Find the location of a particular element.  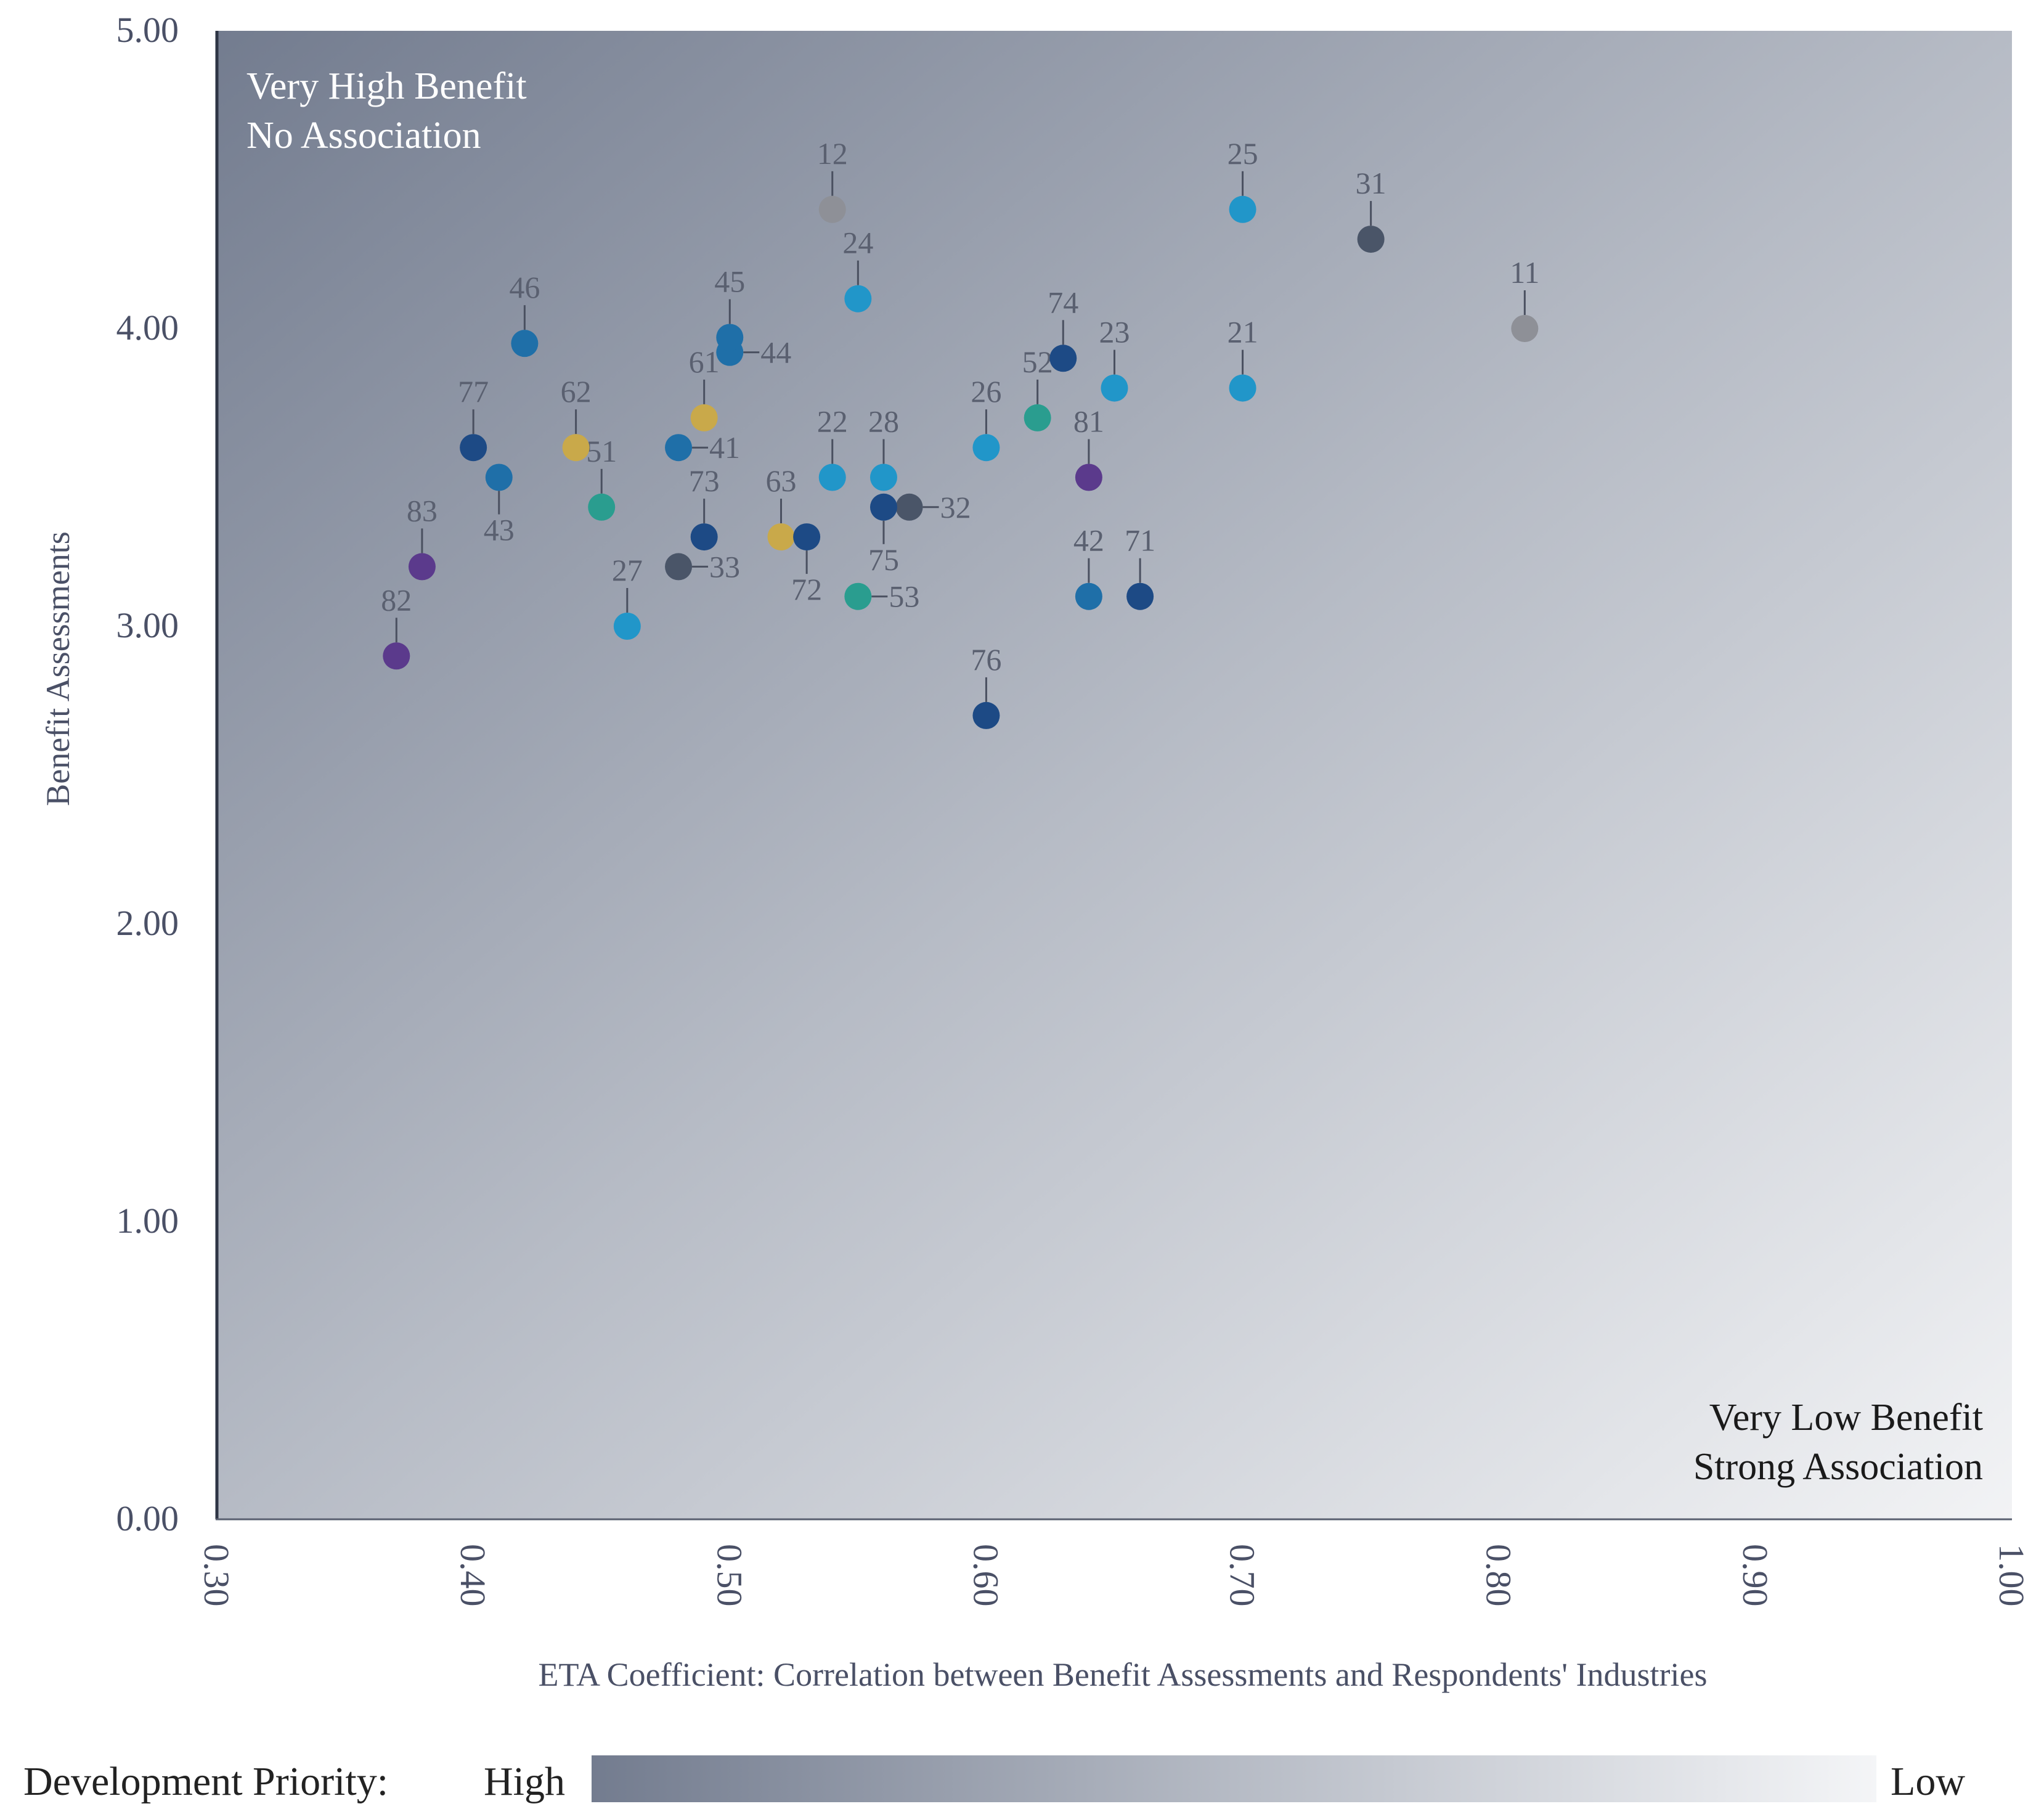

data-point-11: 11 is located at coordinates (1525, 298).